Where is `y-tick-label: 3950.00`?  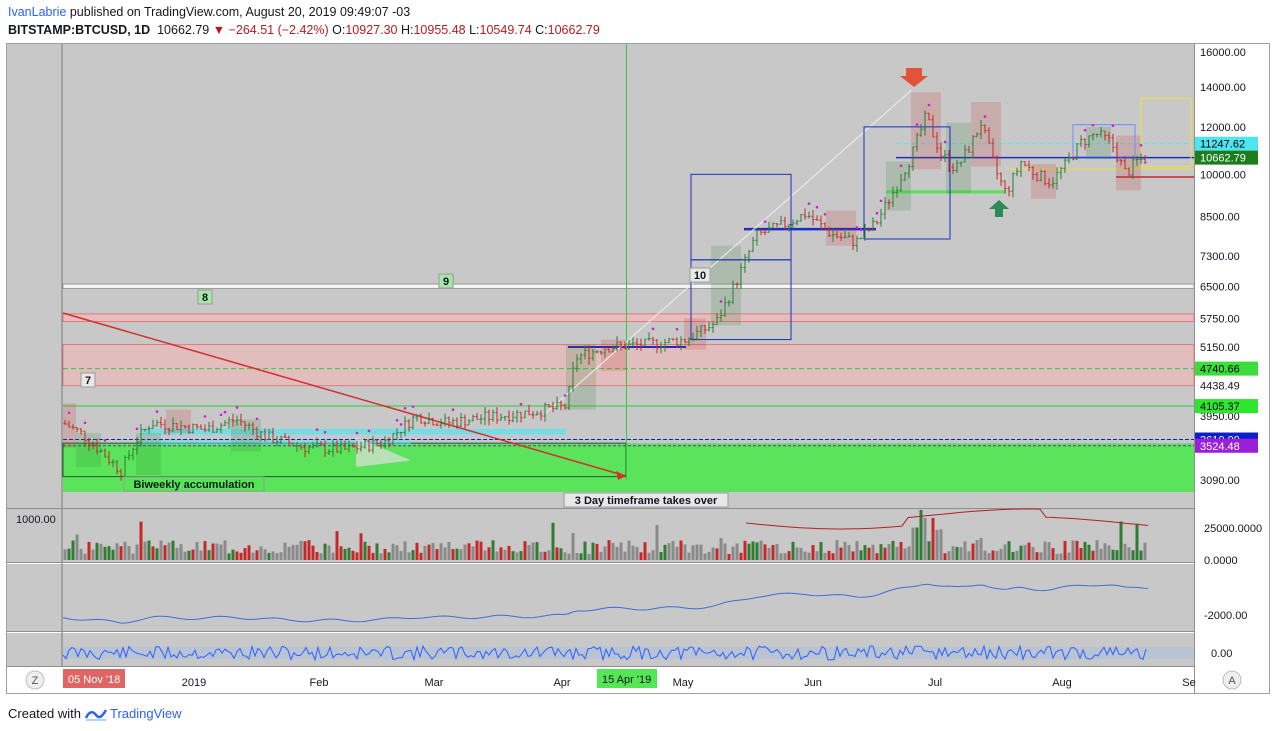 y-tick-label: 3950.00 is located at coordinates (1220, 417).